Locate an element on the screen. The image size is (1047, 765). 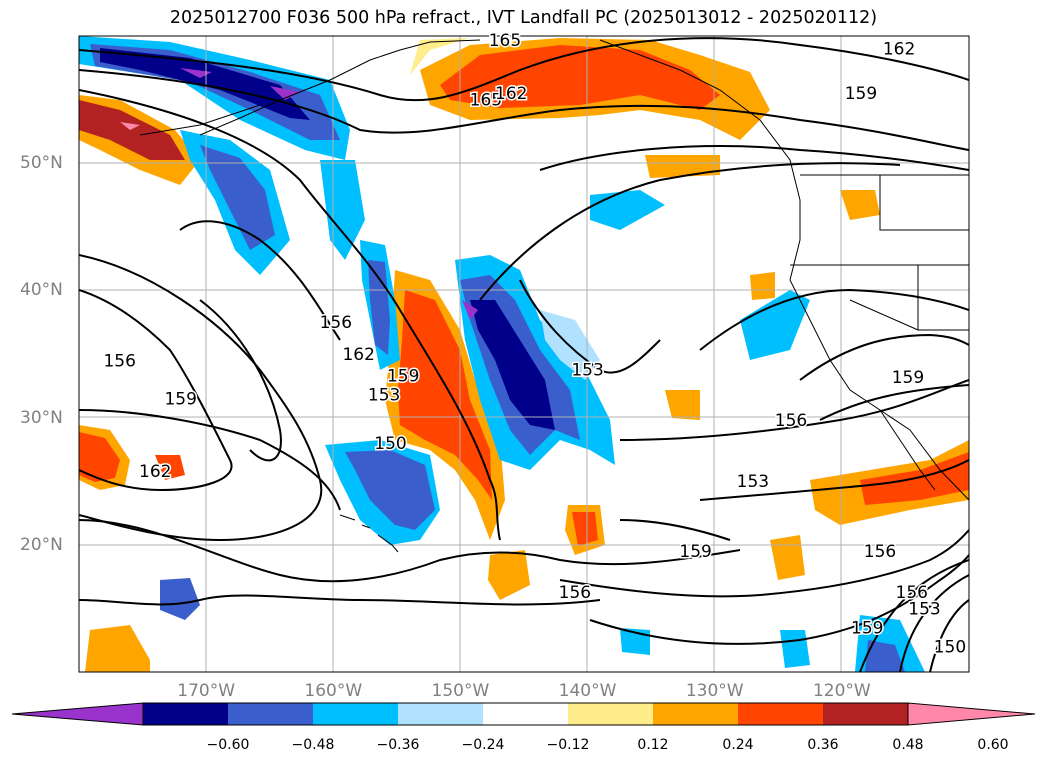
lat-tick-label: 40°N is located at coordinates (41, 290).